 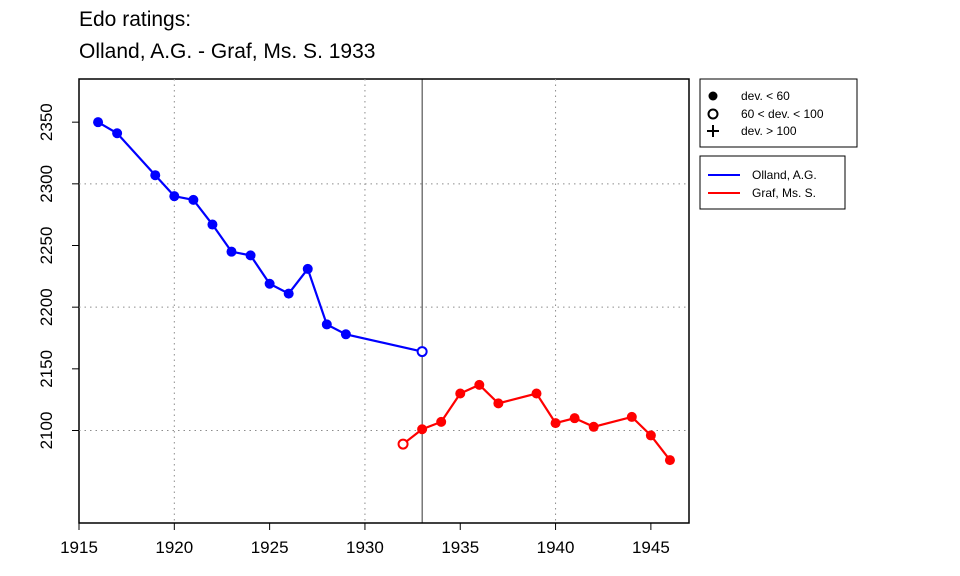 What do you see at coordinates (765, 96) in the screenshot?
I see `legend-dev-lt-60: dev. < 60` at bounding box center [765, 96].